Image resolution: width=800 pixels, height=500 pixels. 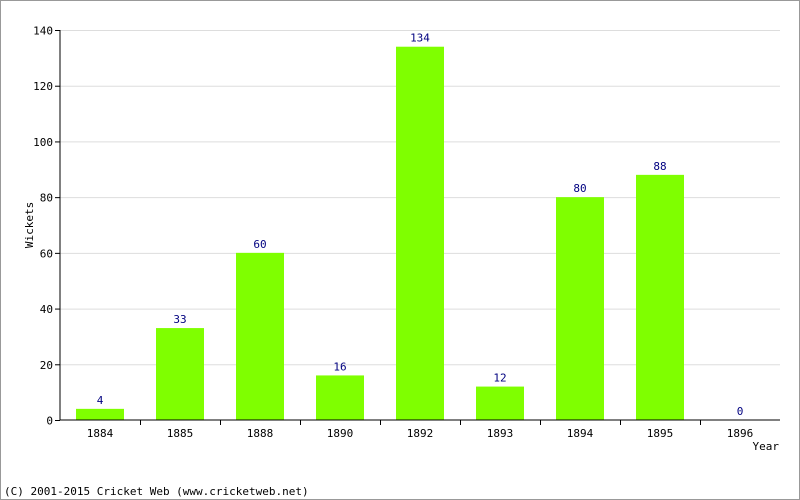 I want to click on value-label-1884: 4, so click(x=100, y=400).